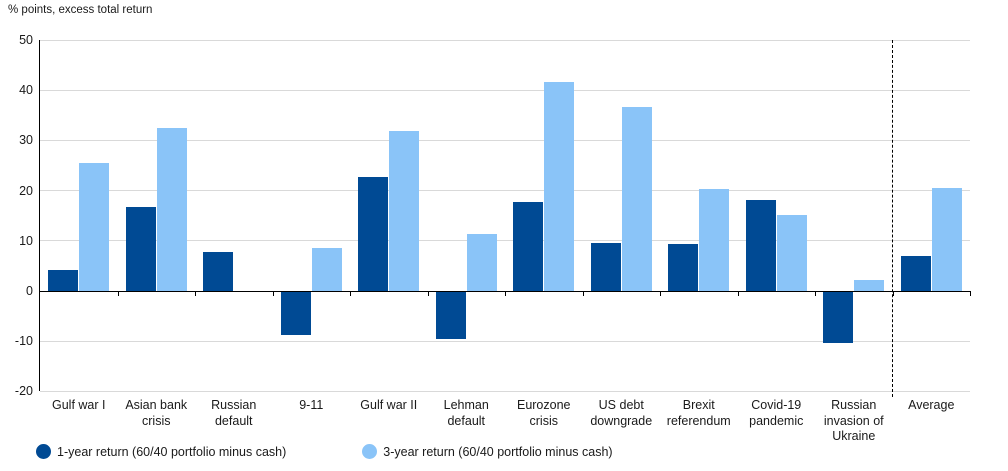 This screenshot has height=471, width=1008. What do you see at coordinates (234, 413) in the screenshot?
I see `x-axis-category-label: Russian default` at bounding box center [234, 413].